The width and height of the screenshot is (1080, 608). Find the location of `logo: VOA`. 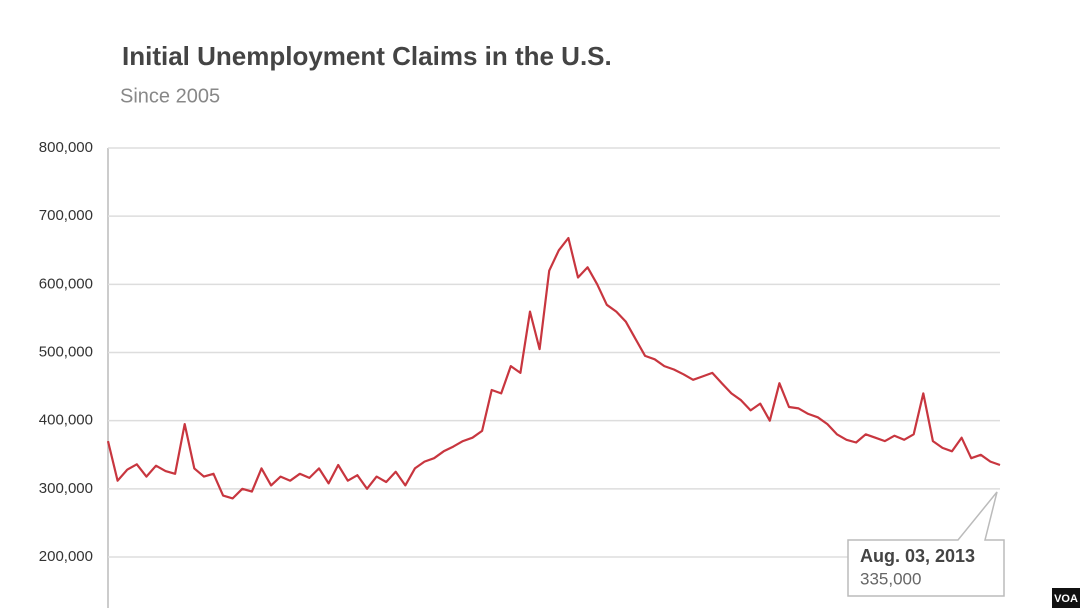

logo: VOA is located at coordinates (1066, 599).